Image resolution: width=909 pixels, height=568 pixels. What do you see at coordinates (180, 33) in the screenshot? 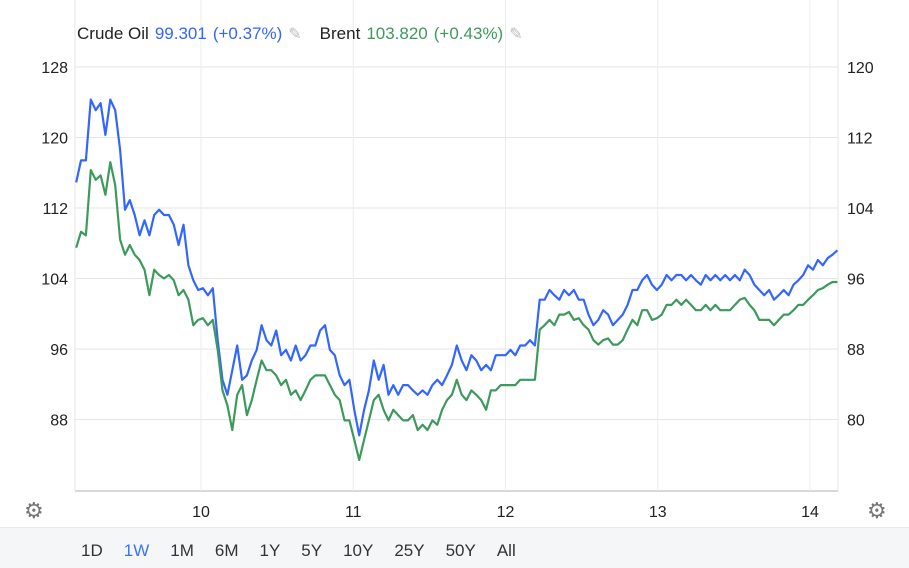
I see `legend-crude-value: 99.301` at bounding box center [180, 33].